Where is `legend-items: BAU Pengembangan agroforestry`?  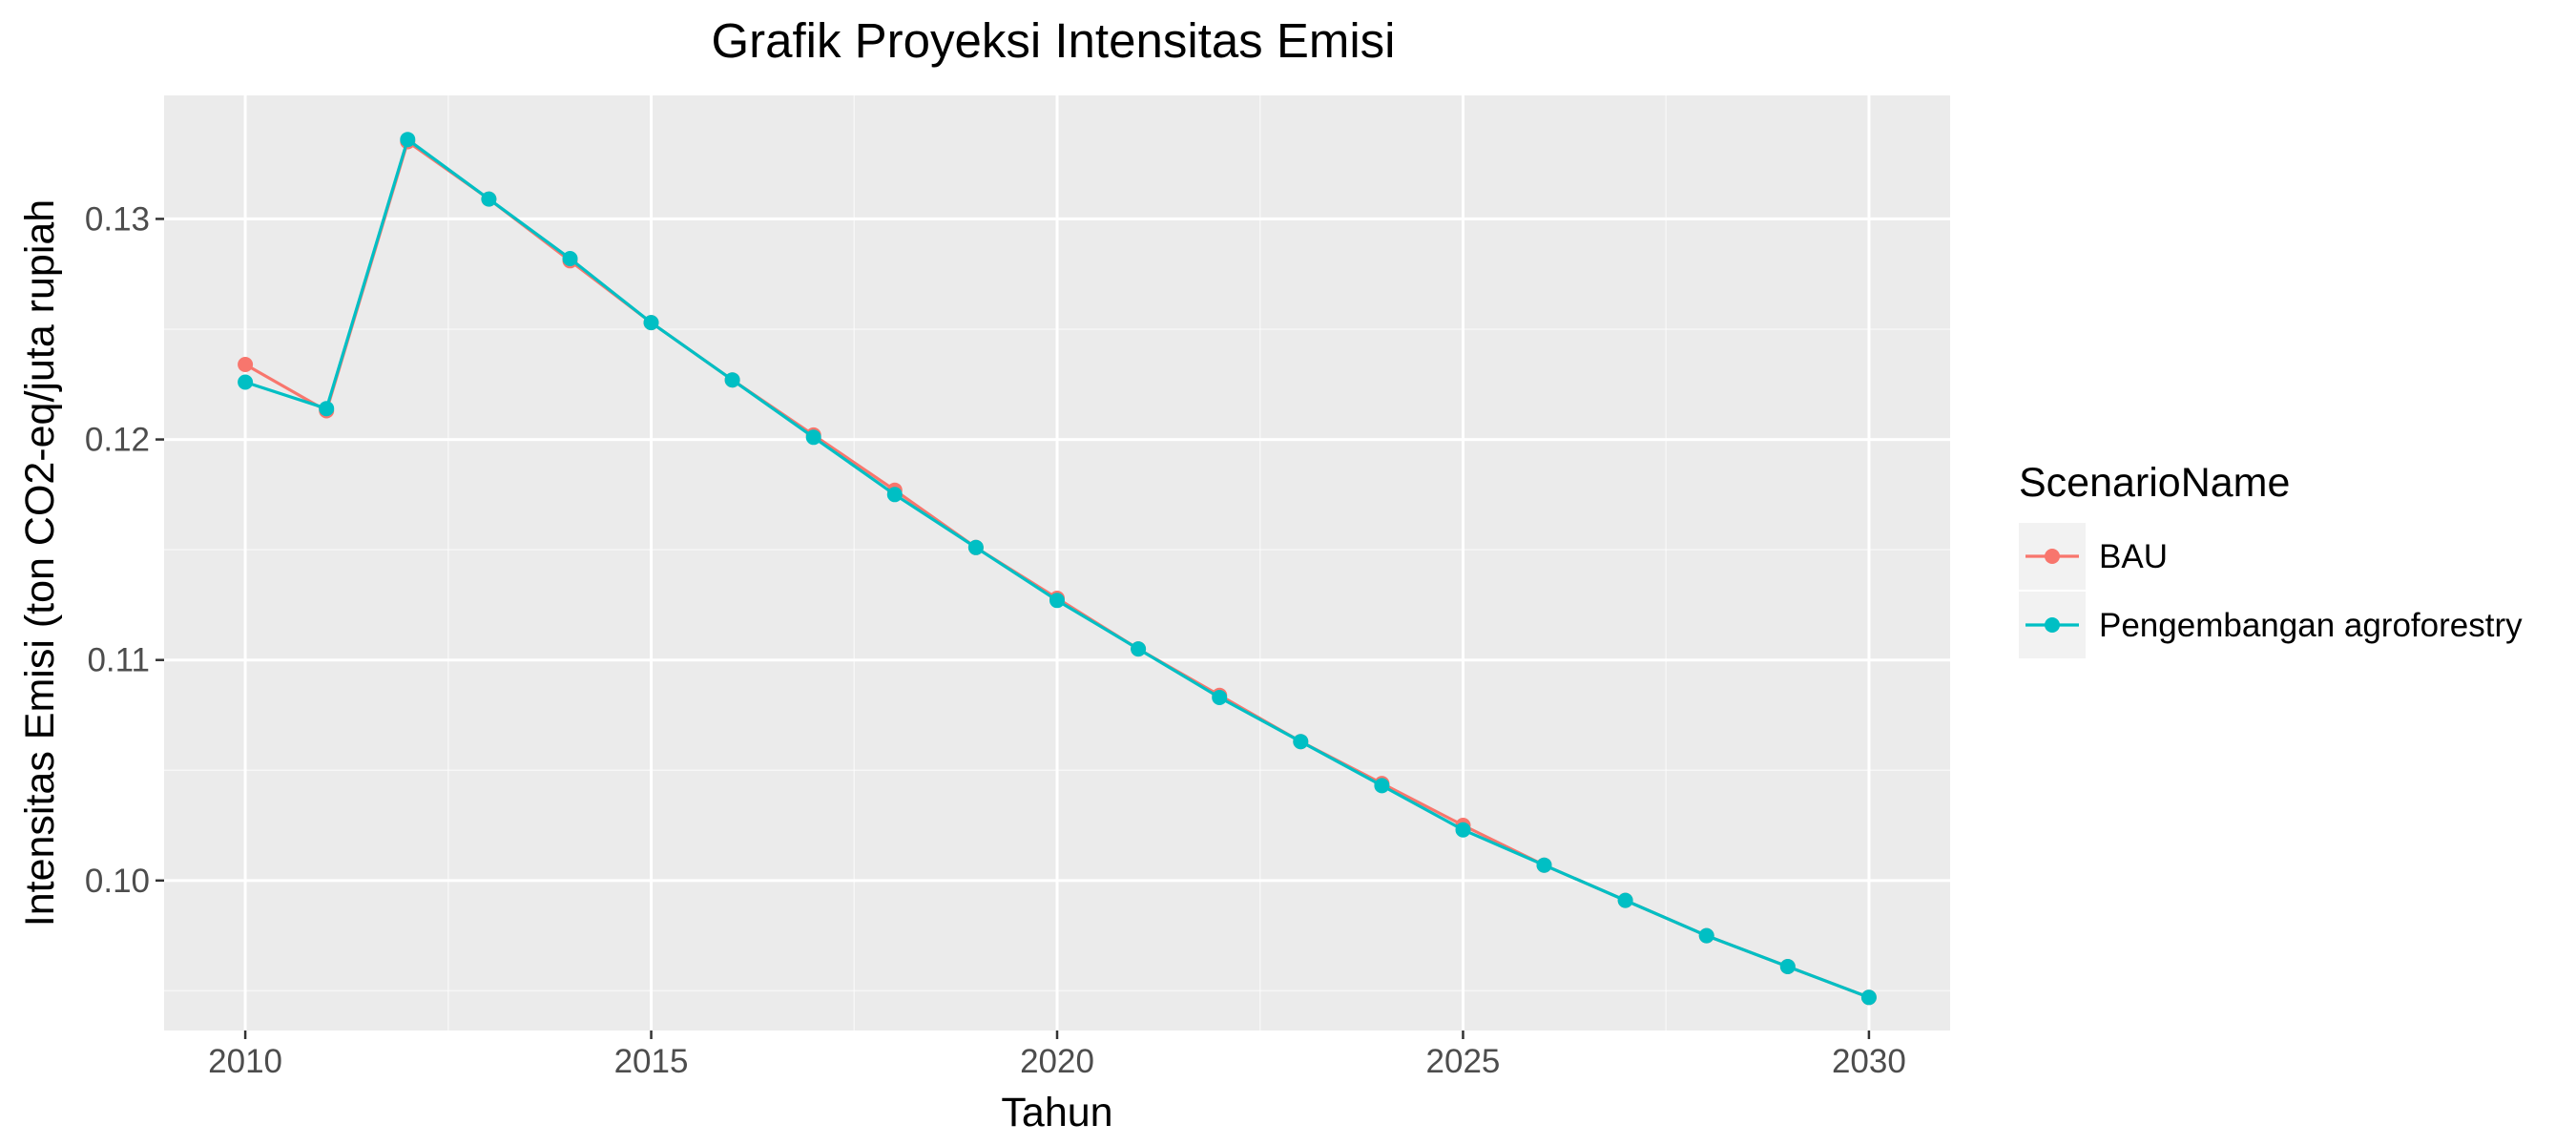
legend-items: BAU Pengembangan agroforestry is located at coordinates (2271, 590).